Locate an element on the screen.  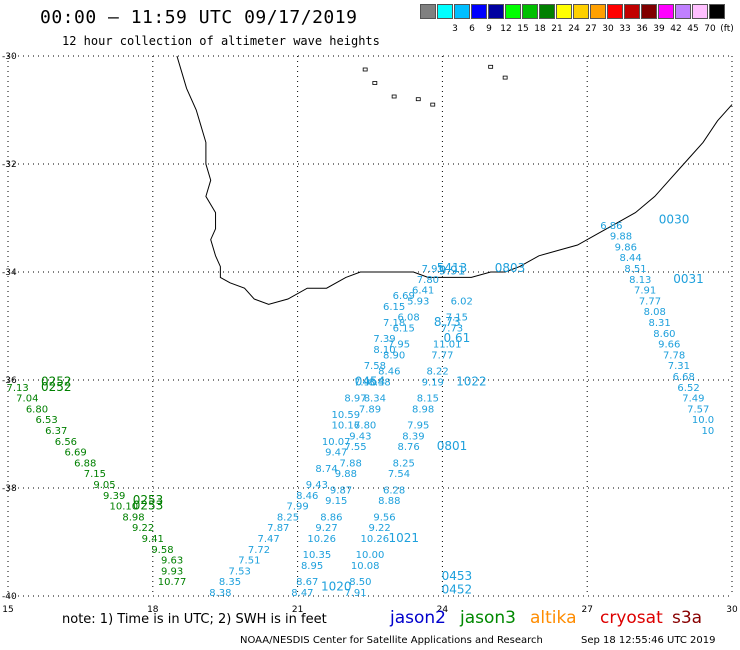
data-point-label: 8.97 is located at coordinates (355, 399).